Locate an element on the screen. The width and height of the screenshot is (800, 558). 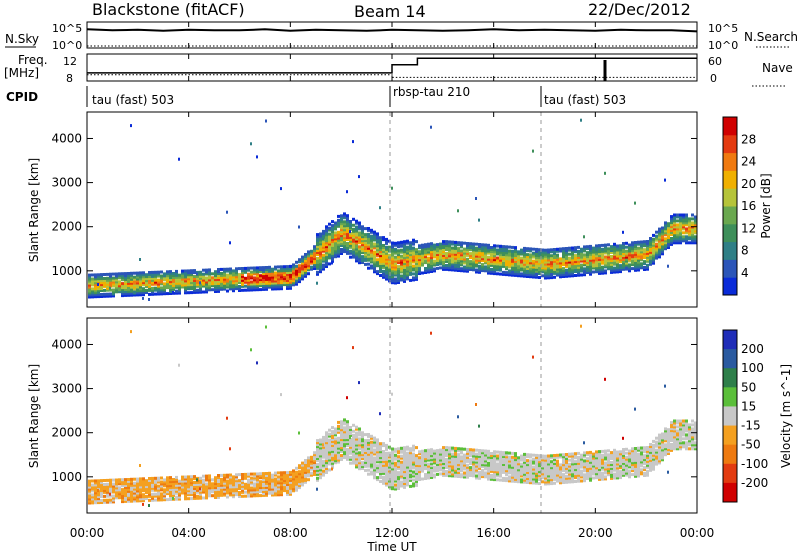
power-y-tick-label: 2000 is located at coordinates (66, 227).